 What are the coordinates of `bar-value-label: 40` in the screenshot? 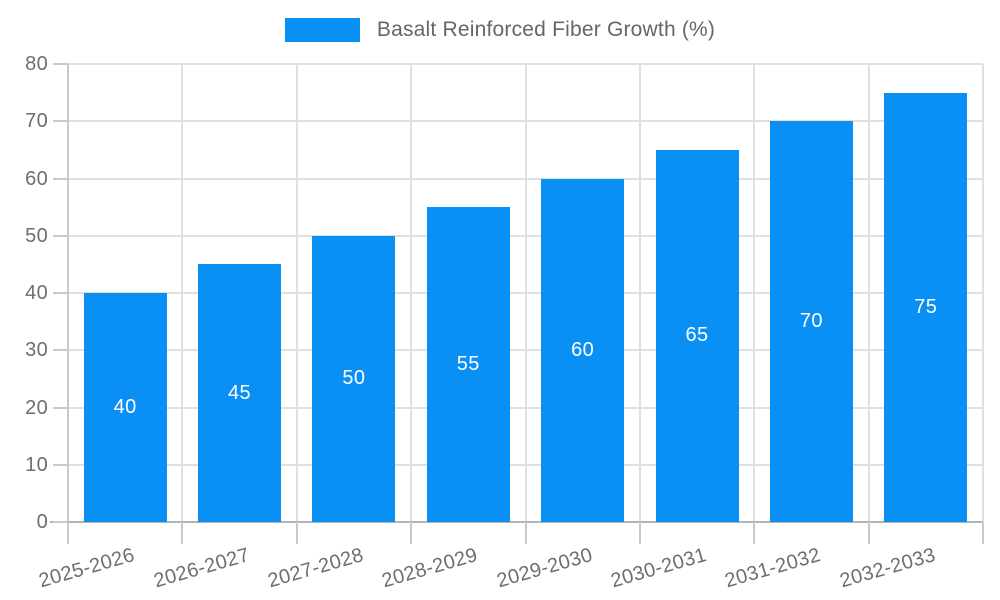 It's located at (125, 407).